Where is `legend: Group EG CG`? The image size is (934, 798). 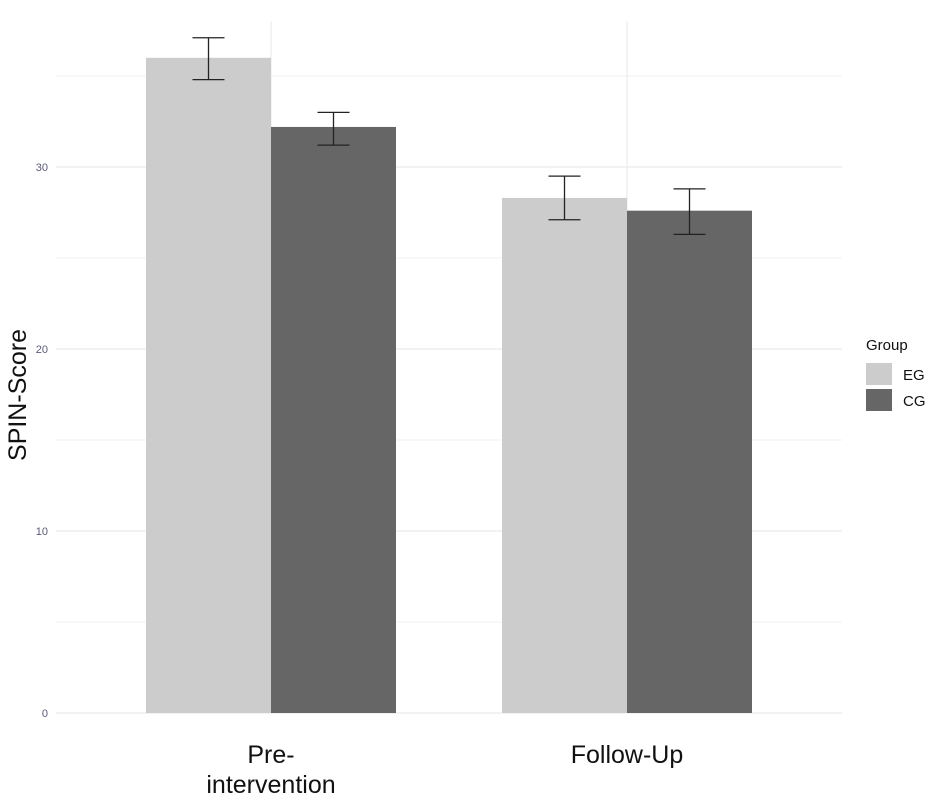 legend: Group EG CG is located at coordinates (896, 374).